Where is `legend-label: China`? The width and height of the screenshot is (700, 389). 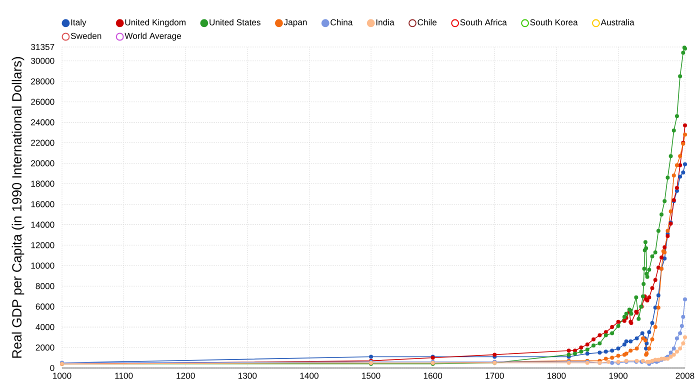
legend-label: China is located at coordinates (341, 22).